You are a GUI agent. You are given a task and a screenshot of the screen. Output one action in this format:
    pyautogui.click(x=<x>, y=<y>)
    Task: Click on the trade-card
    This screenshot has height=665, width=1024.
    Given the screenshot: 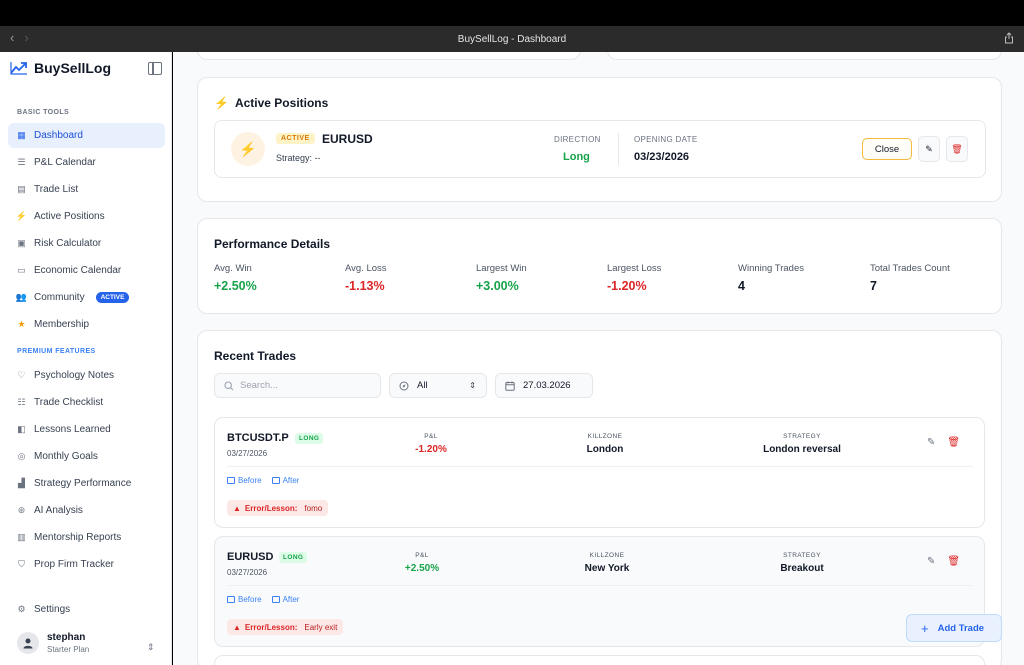 What is the action you would take?
    pyautogui.click(x=599, y=660)
    